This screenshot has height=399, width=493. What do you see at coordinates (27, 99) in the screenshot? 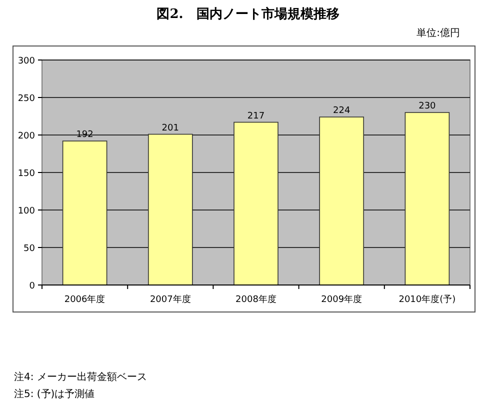
I see `y-tick-label: 250` at bounding box center [27, 99].